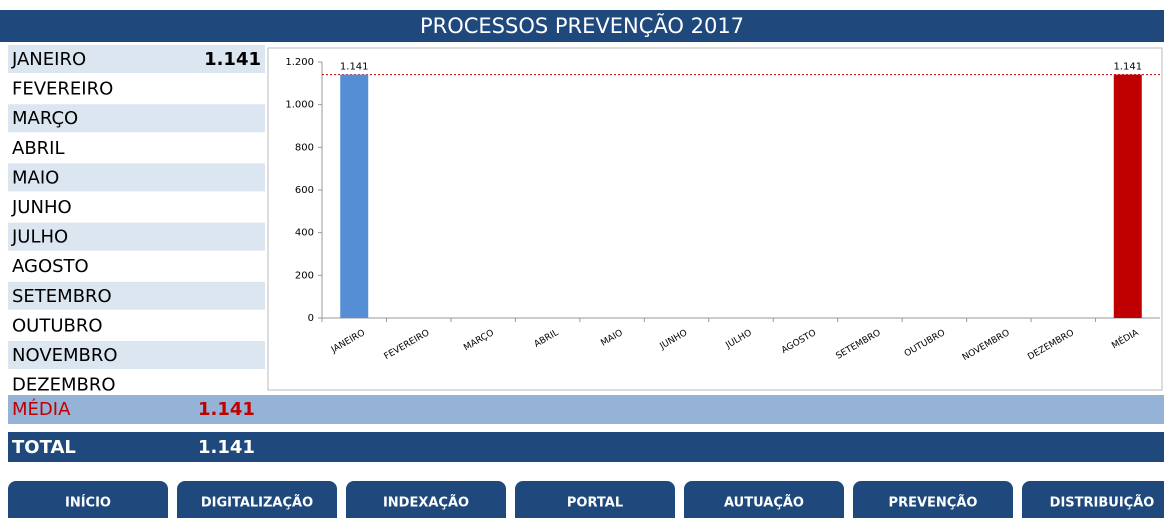 This screenshot has height=518, width=1164. I want to click on title-bar, so click(582, 26).